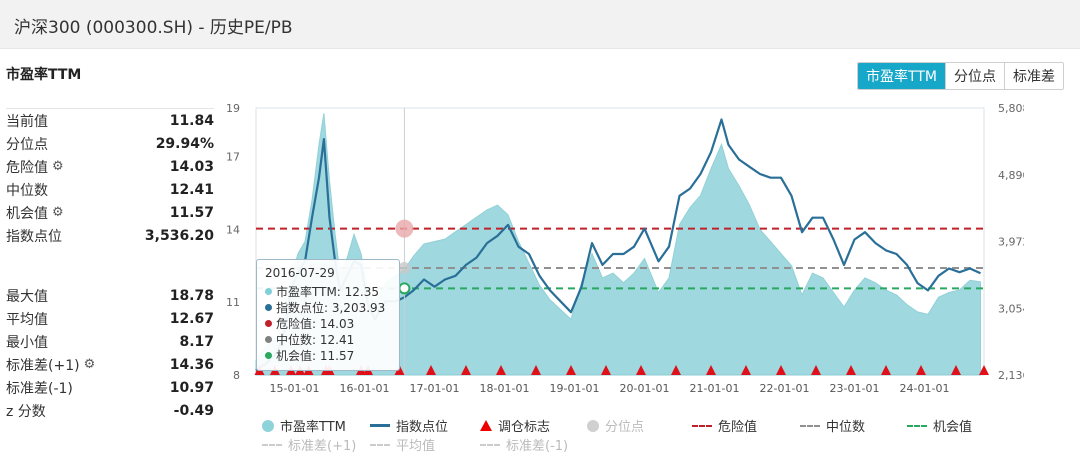  Describe the element at coordinates (593, 425) in the screenshot. I see `circle-icon` at that location.